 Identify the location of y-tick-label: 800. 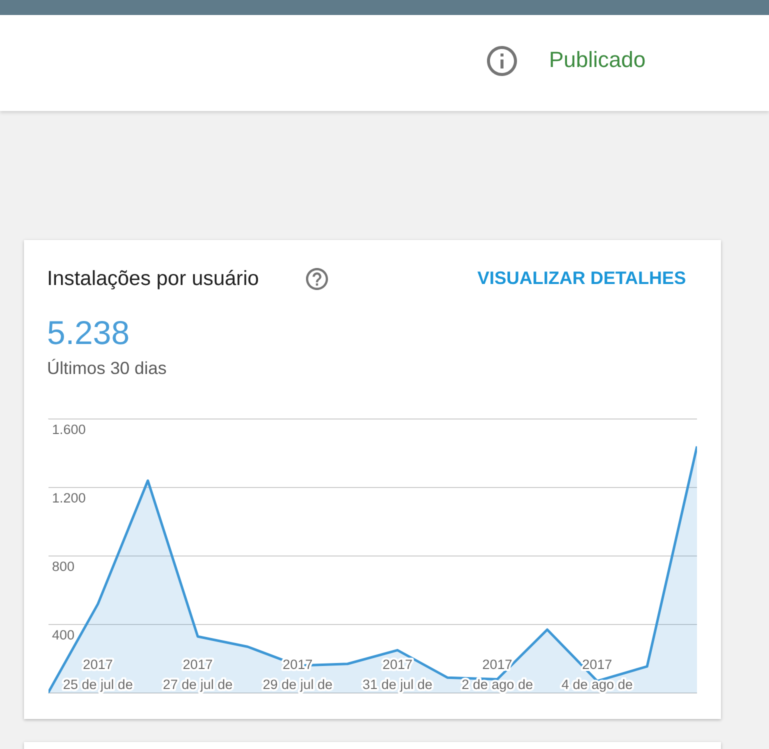
(63, 566).